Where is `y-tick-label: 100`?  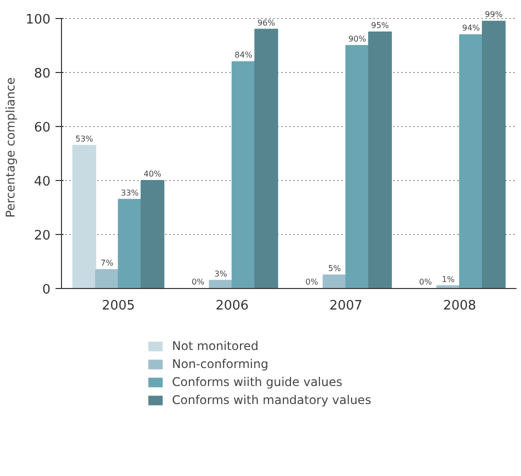
y-tick-label: 100 is located at coordinates (38, 20).